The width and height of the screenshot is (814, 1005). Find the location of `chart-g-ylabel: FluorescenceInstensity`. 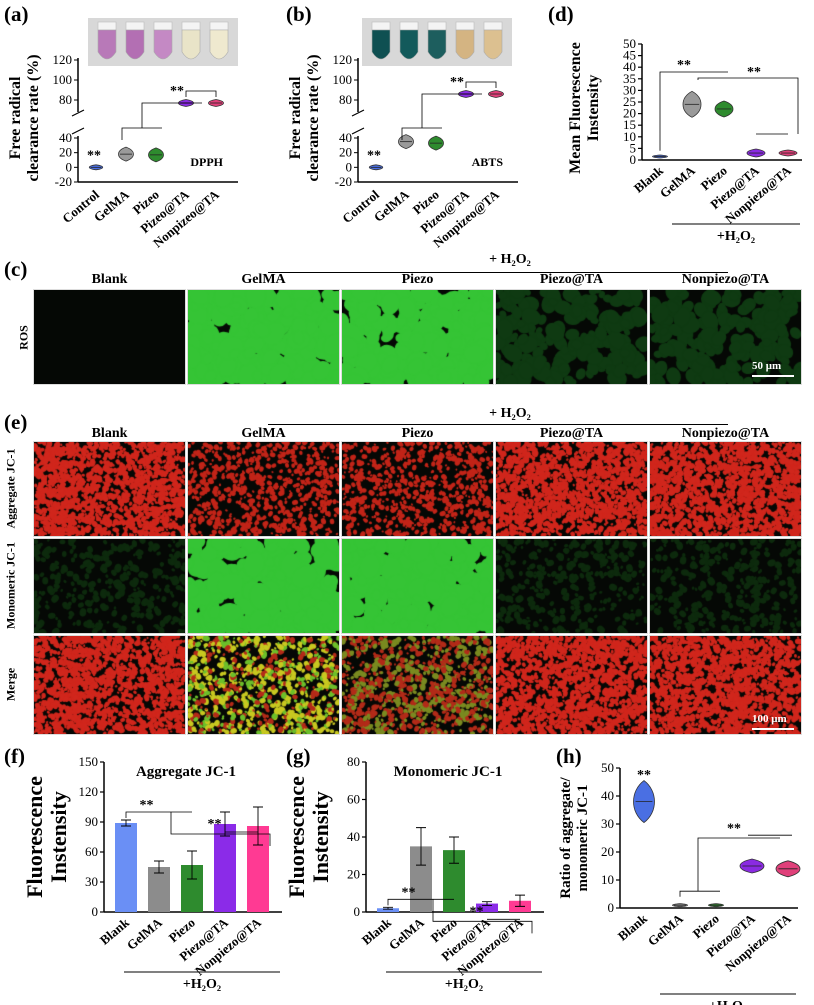

chart-g-ylabel: FluorescenceInstensity is located at coordinates (308, 837).